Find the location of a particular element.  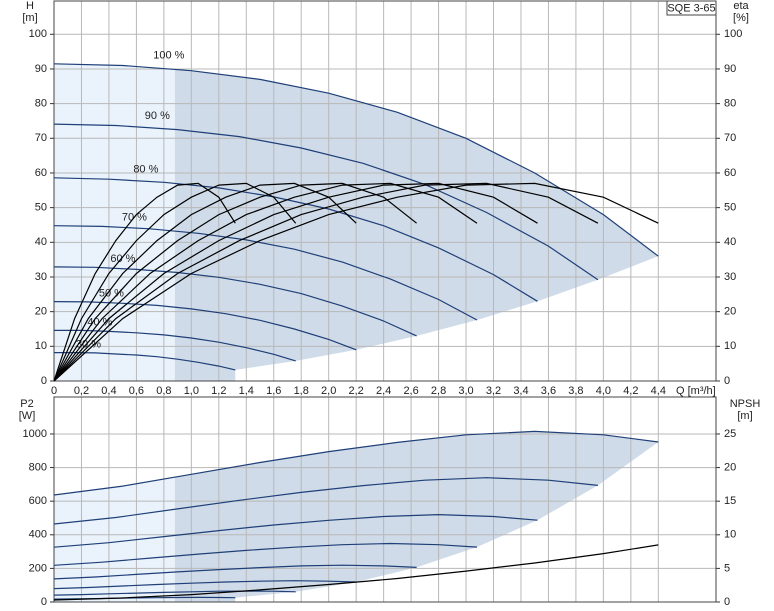

x-tick-label: 0,8 is located at coordinates (163, 391).